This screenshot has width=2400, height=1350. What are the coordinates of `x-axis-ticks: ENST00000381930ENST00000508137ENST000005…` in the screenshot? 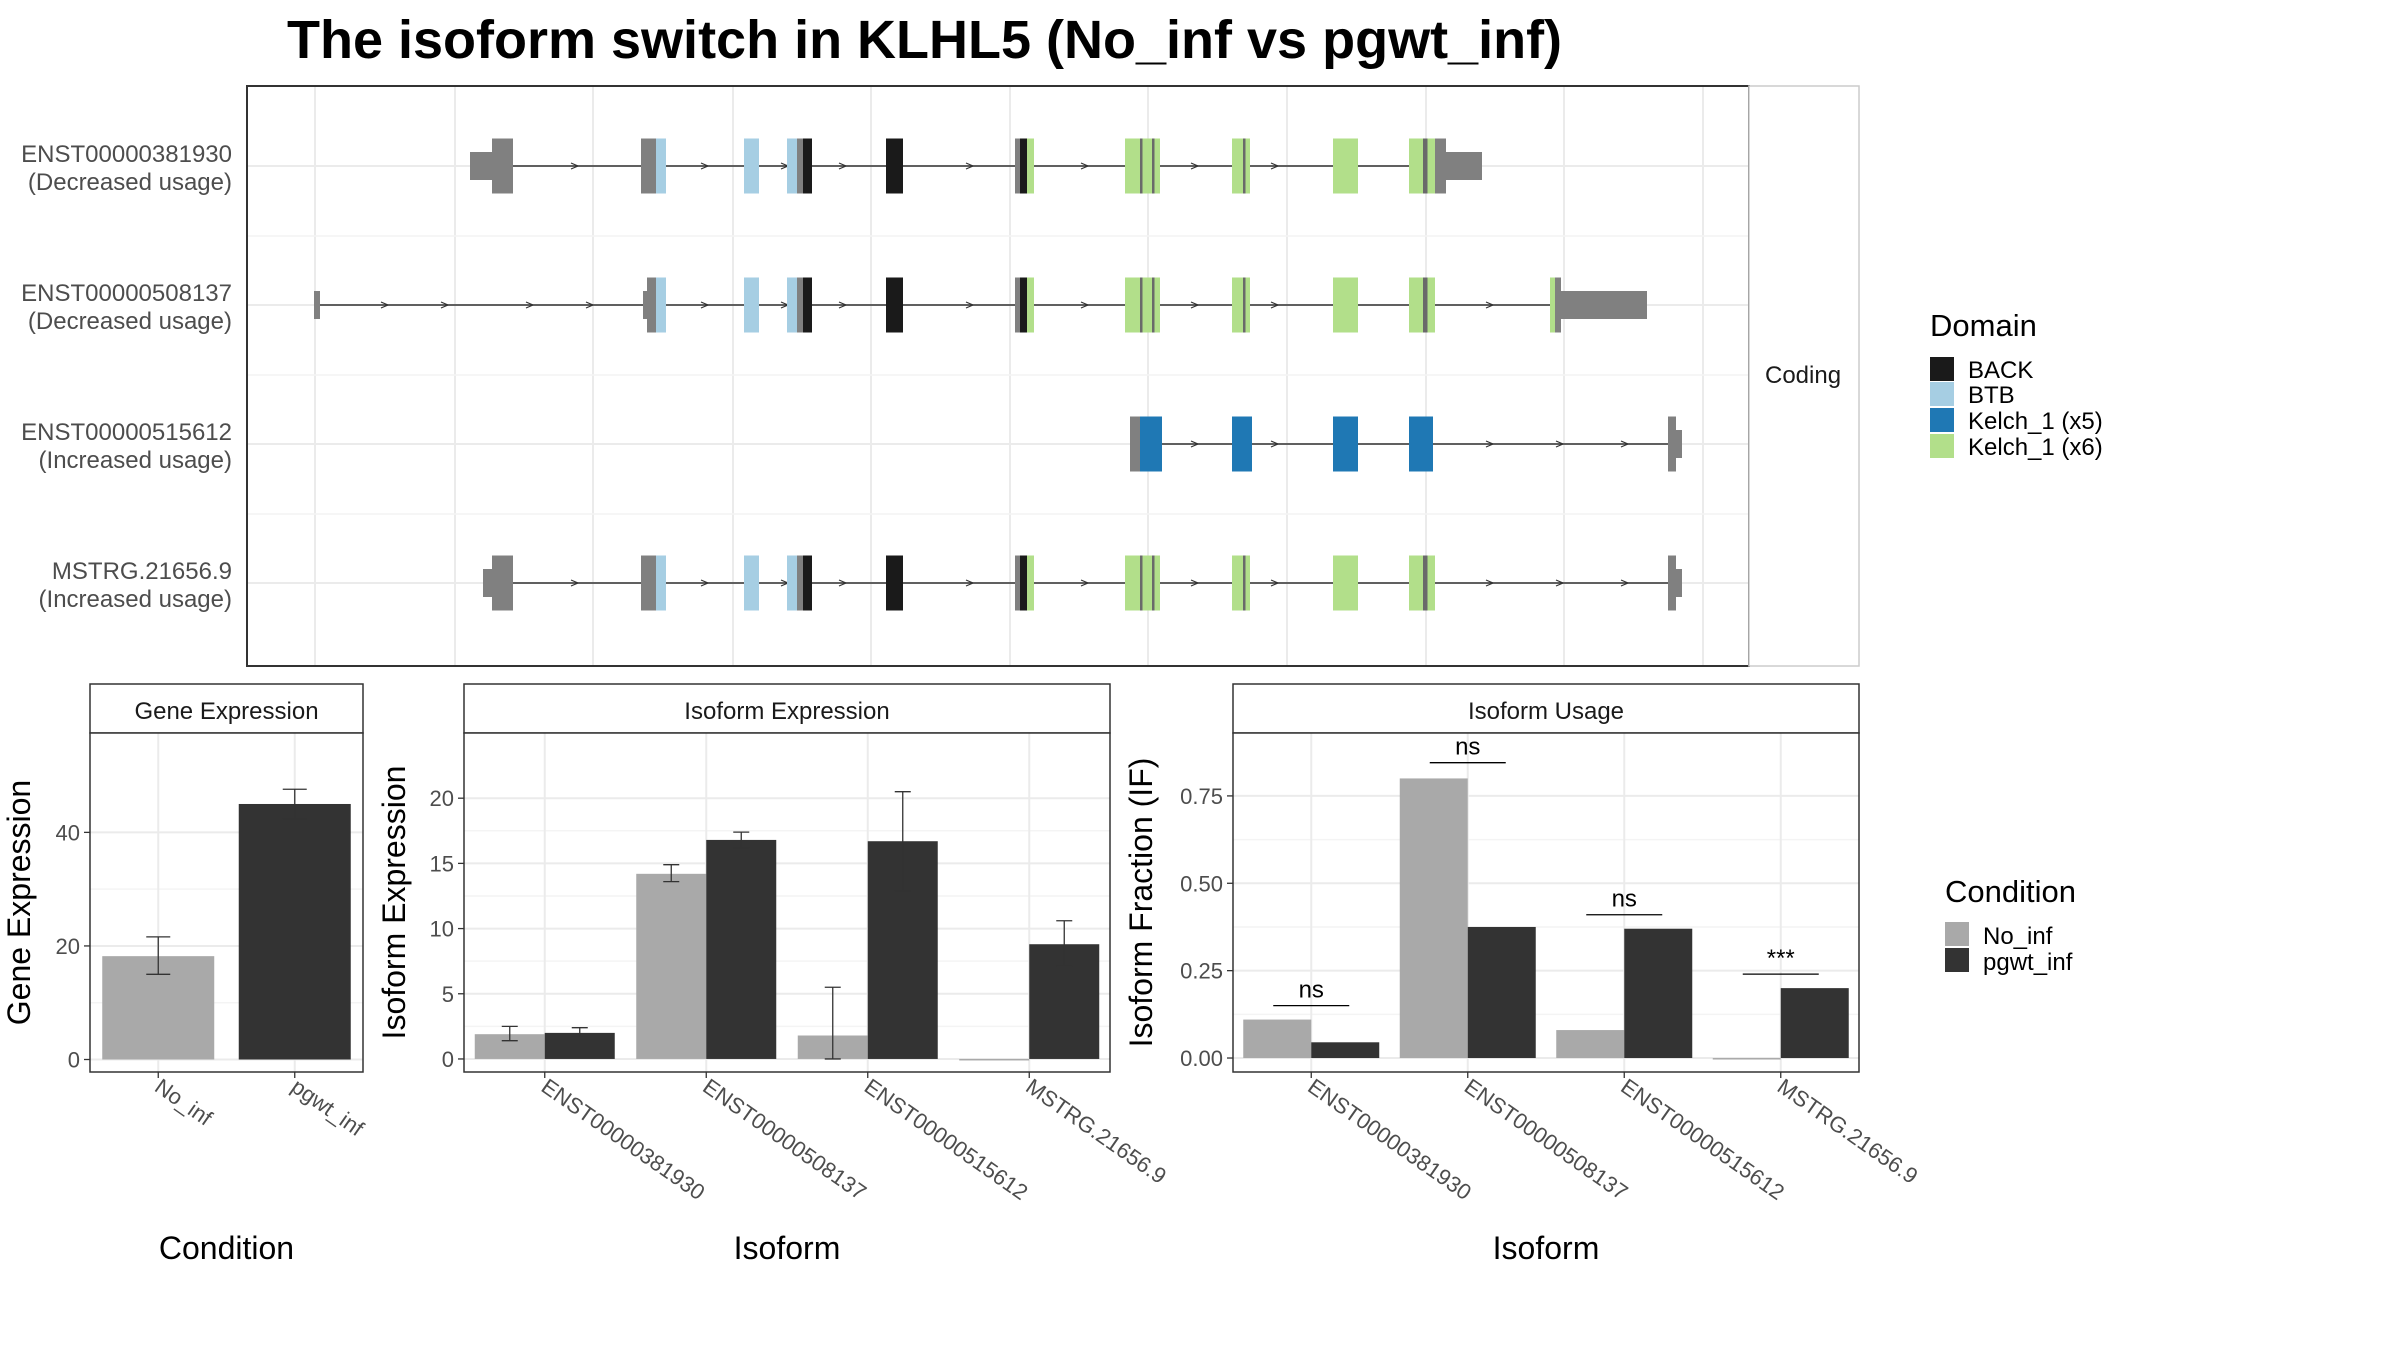 It's located at (1612, 1138).